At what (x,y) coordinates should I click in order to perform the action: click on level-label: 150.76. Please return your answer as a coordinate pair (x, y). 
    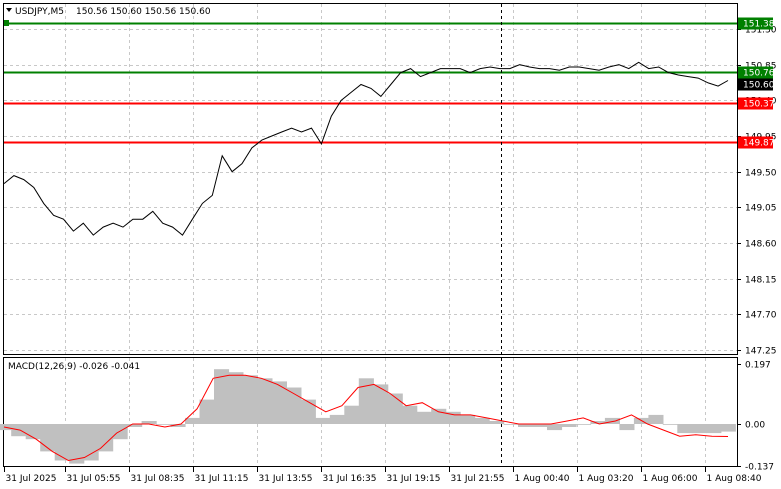
    Looking at the image, I should click on (759, 74).